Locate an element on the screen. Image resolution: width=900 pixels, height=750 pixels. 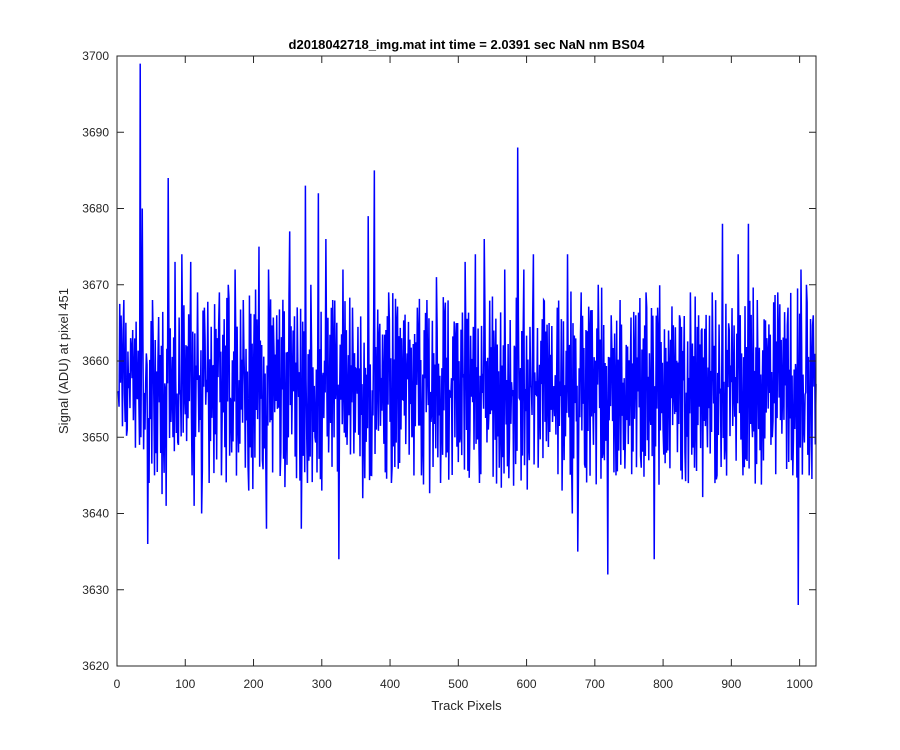
y-tick-label: 3620 is located at coordinates (95, 666).